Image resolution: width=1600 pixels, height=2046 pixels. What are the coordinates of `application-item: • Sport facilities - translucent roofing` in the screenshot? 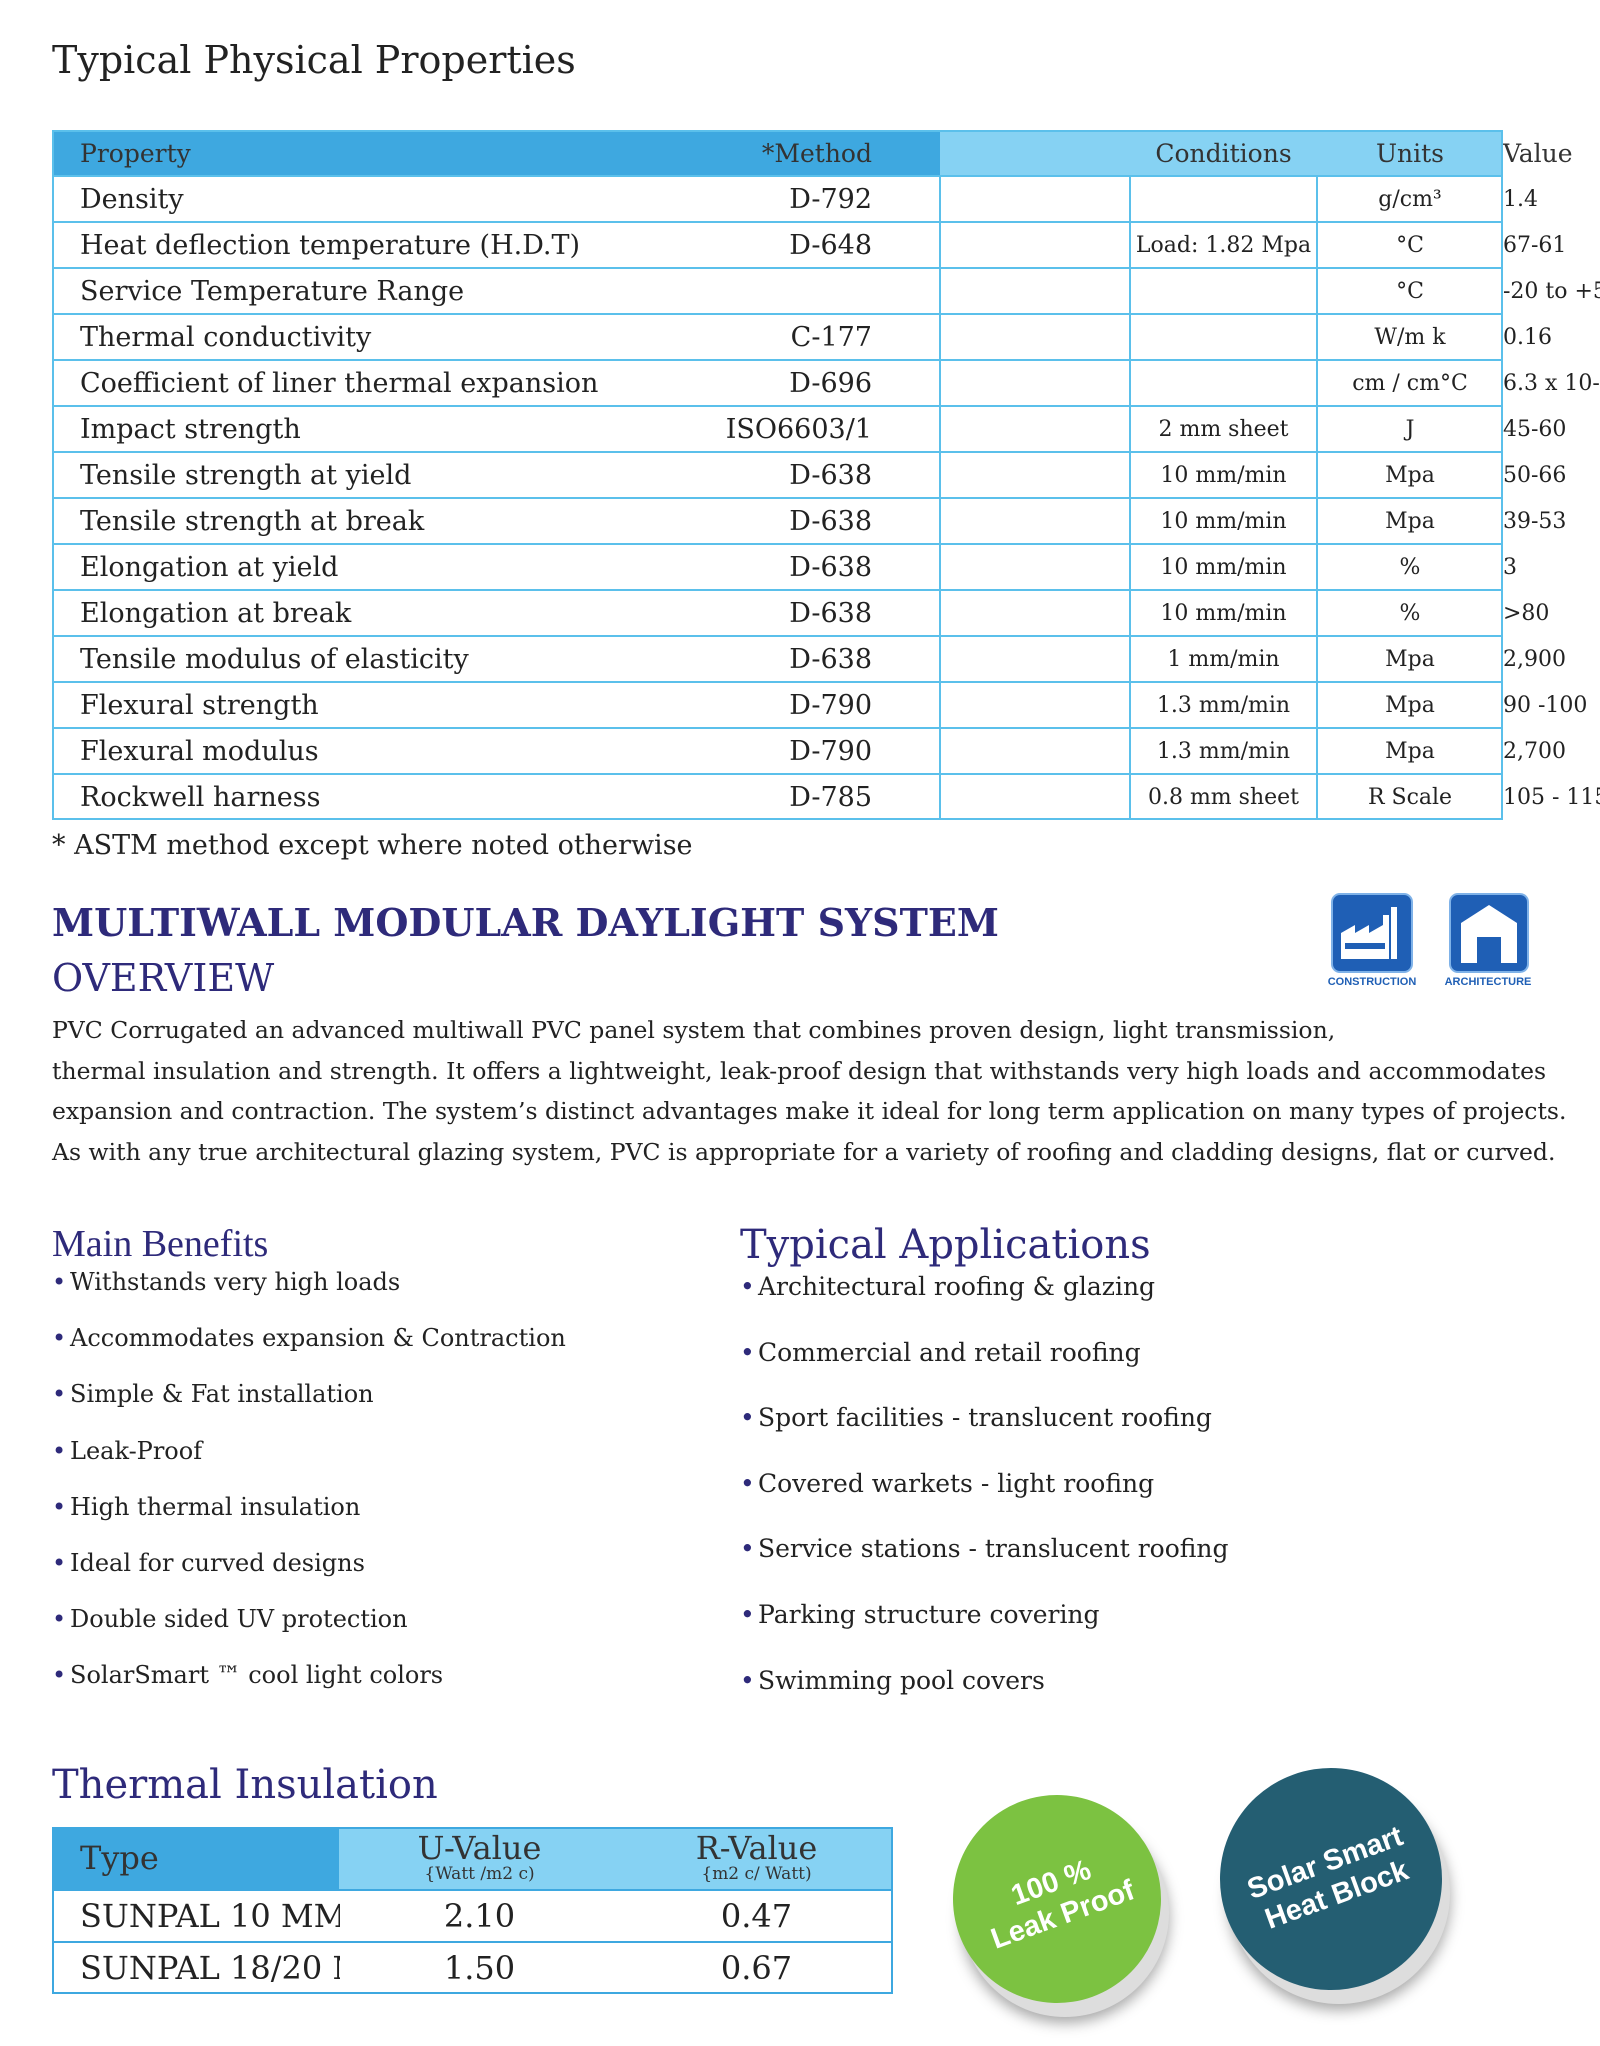 It's located at (976, 1418).